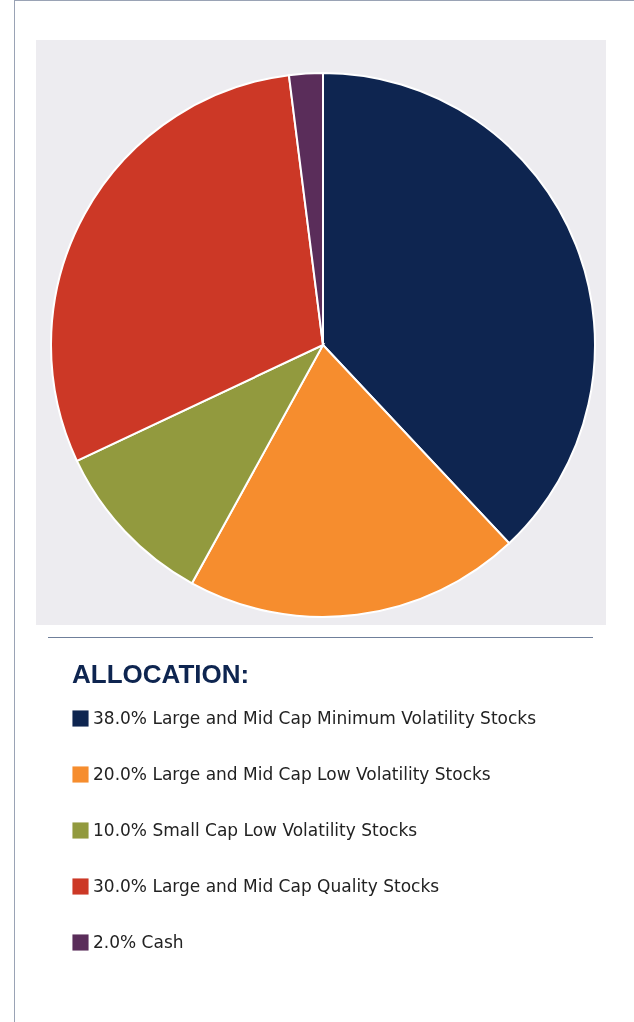  What do you see at coordinates (315, 717) in the screenshot?
I see `legend-label: 38.0% Large and Mid Cap Minimum Volatility Stocks` at bounding box center [315, 717].